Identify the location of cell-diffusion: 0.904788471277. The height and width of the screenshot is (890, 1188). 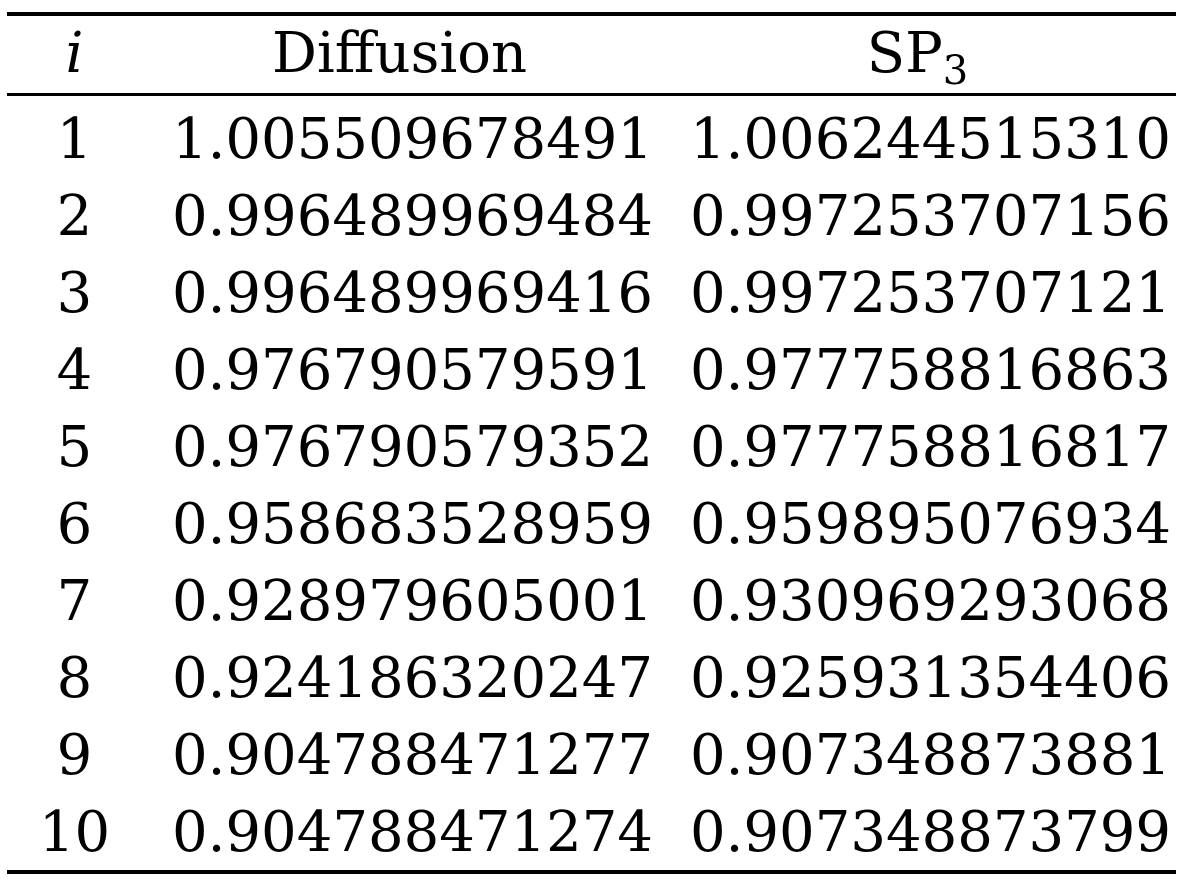
(412, 755).